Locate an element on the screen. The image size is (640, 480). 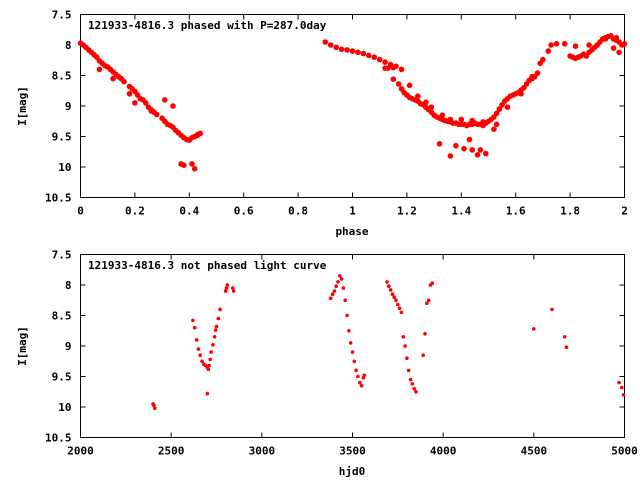
phased-y-axis-label: I[mag] is located at coordinates (22, 106).